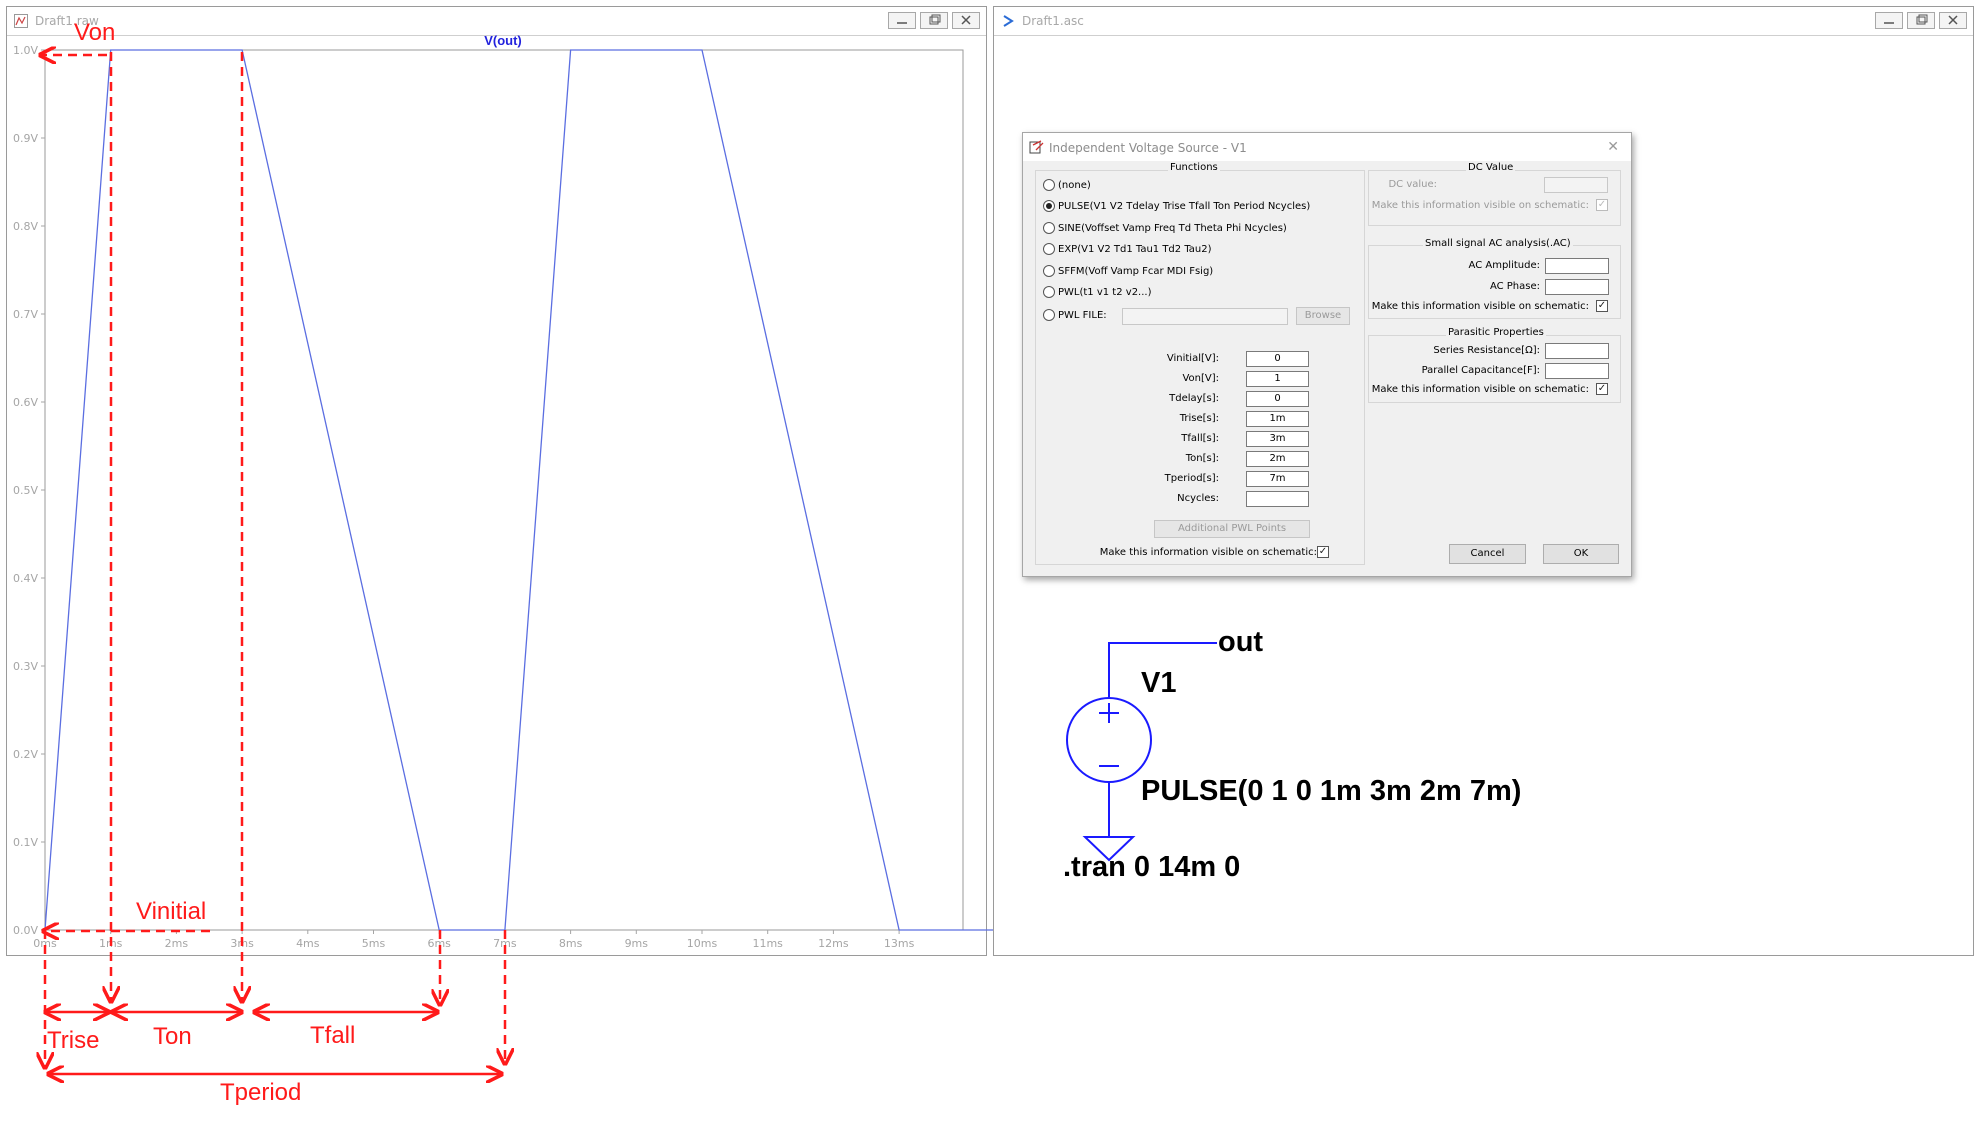 This screenshot has height=1127, width=1974. Describe the element at coordinates (25, 578) in the screenshot. I see `y-tick-label: 0.4V` at that location.